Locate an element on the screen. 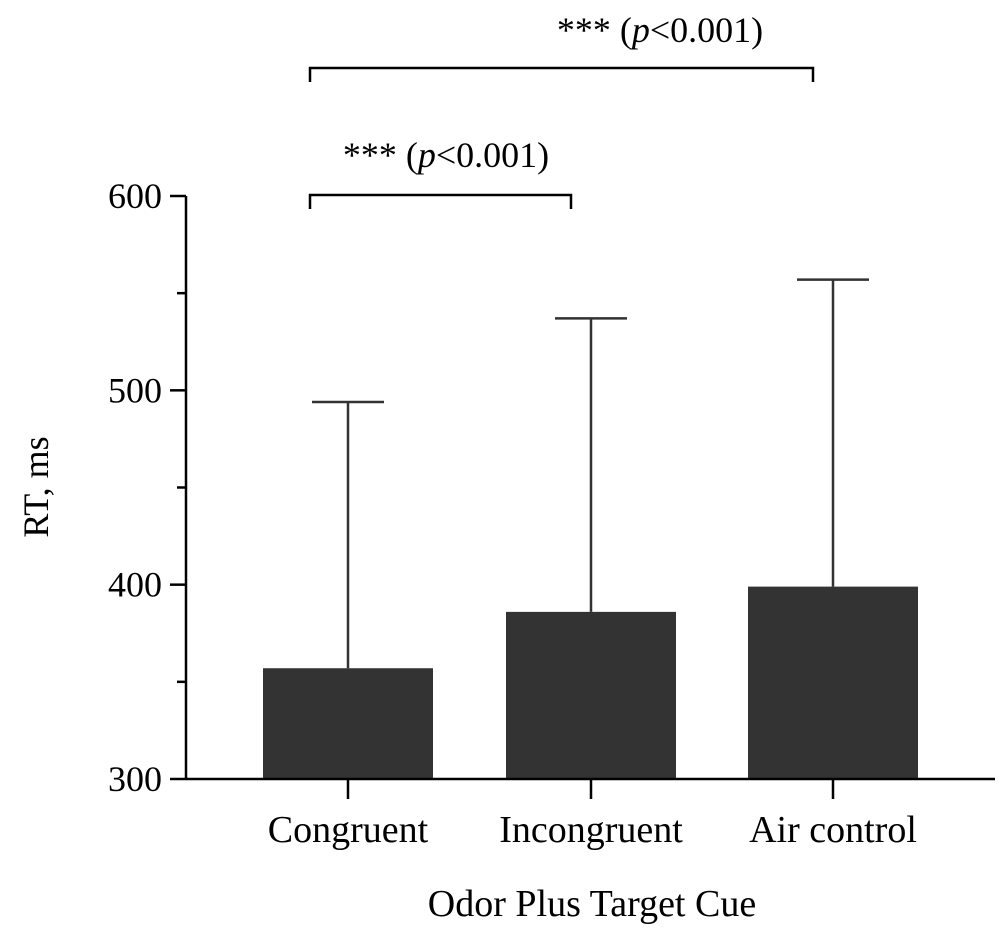  x-tick-label-congruent: Congruent is located at coordinates (348, 830).